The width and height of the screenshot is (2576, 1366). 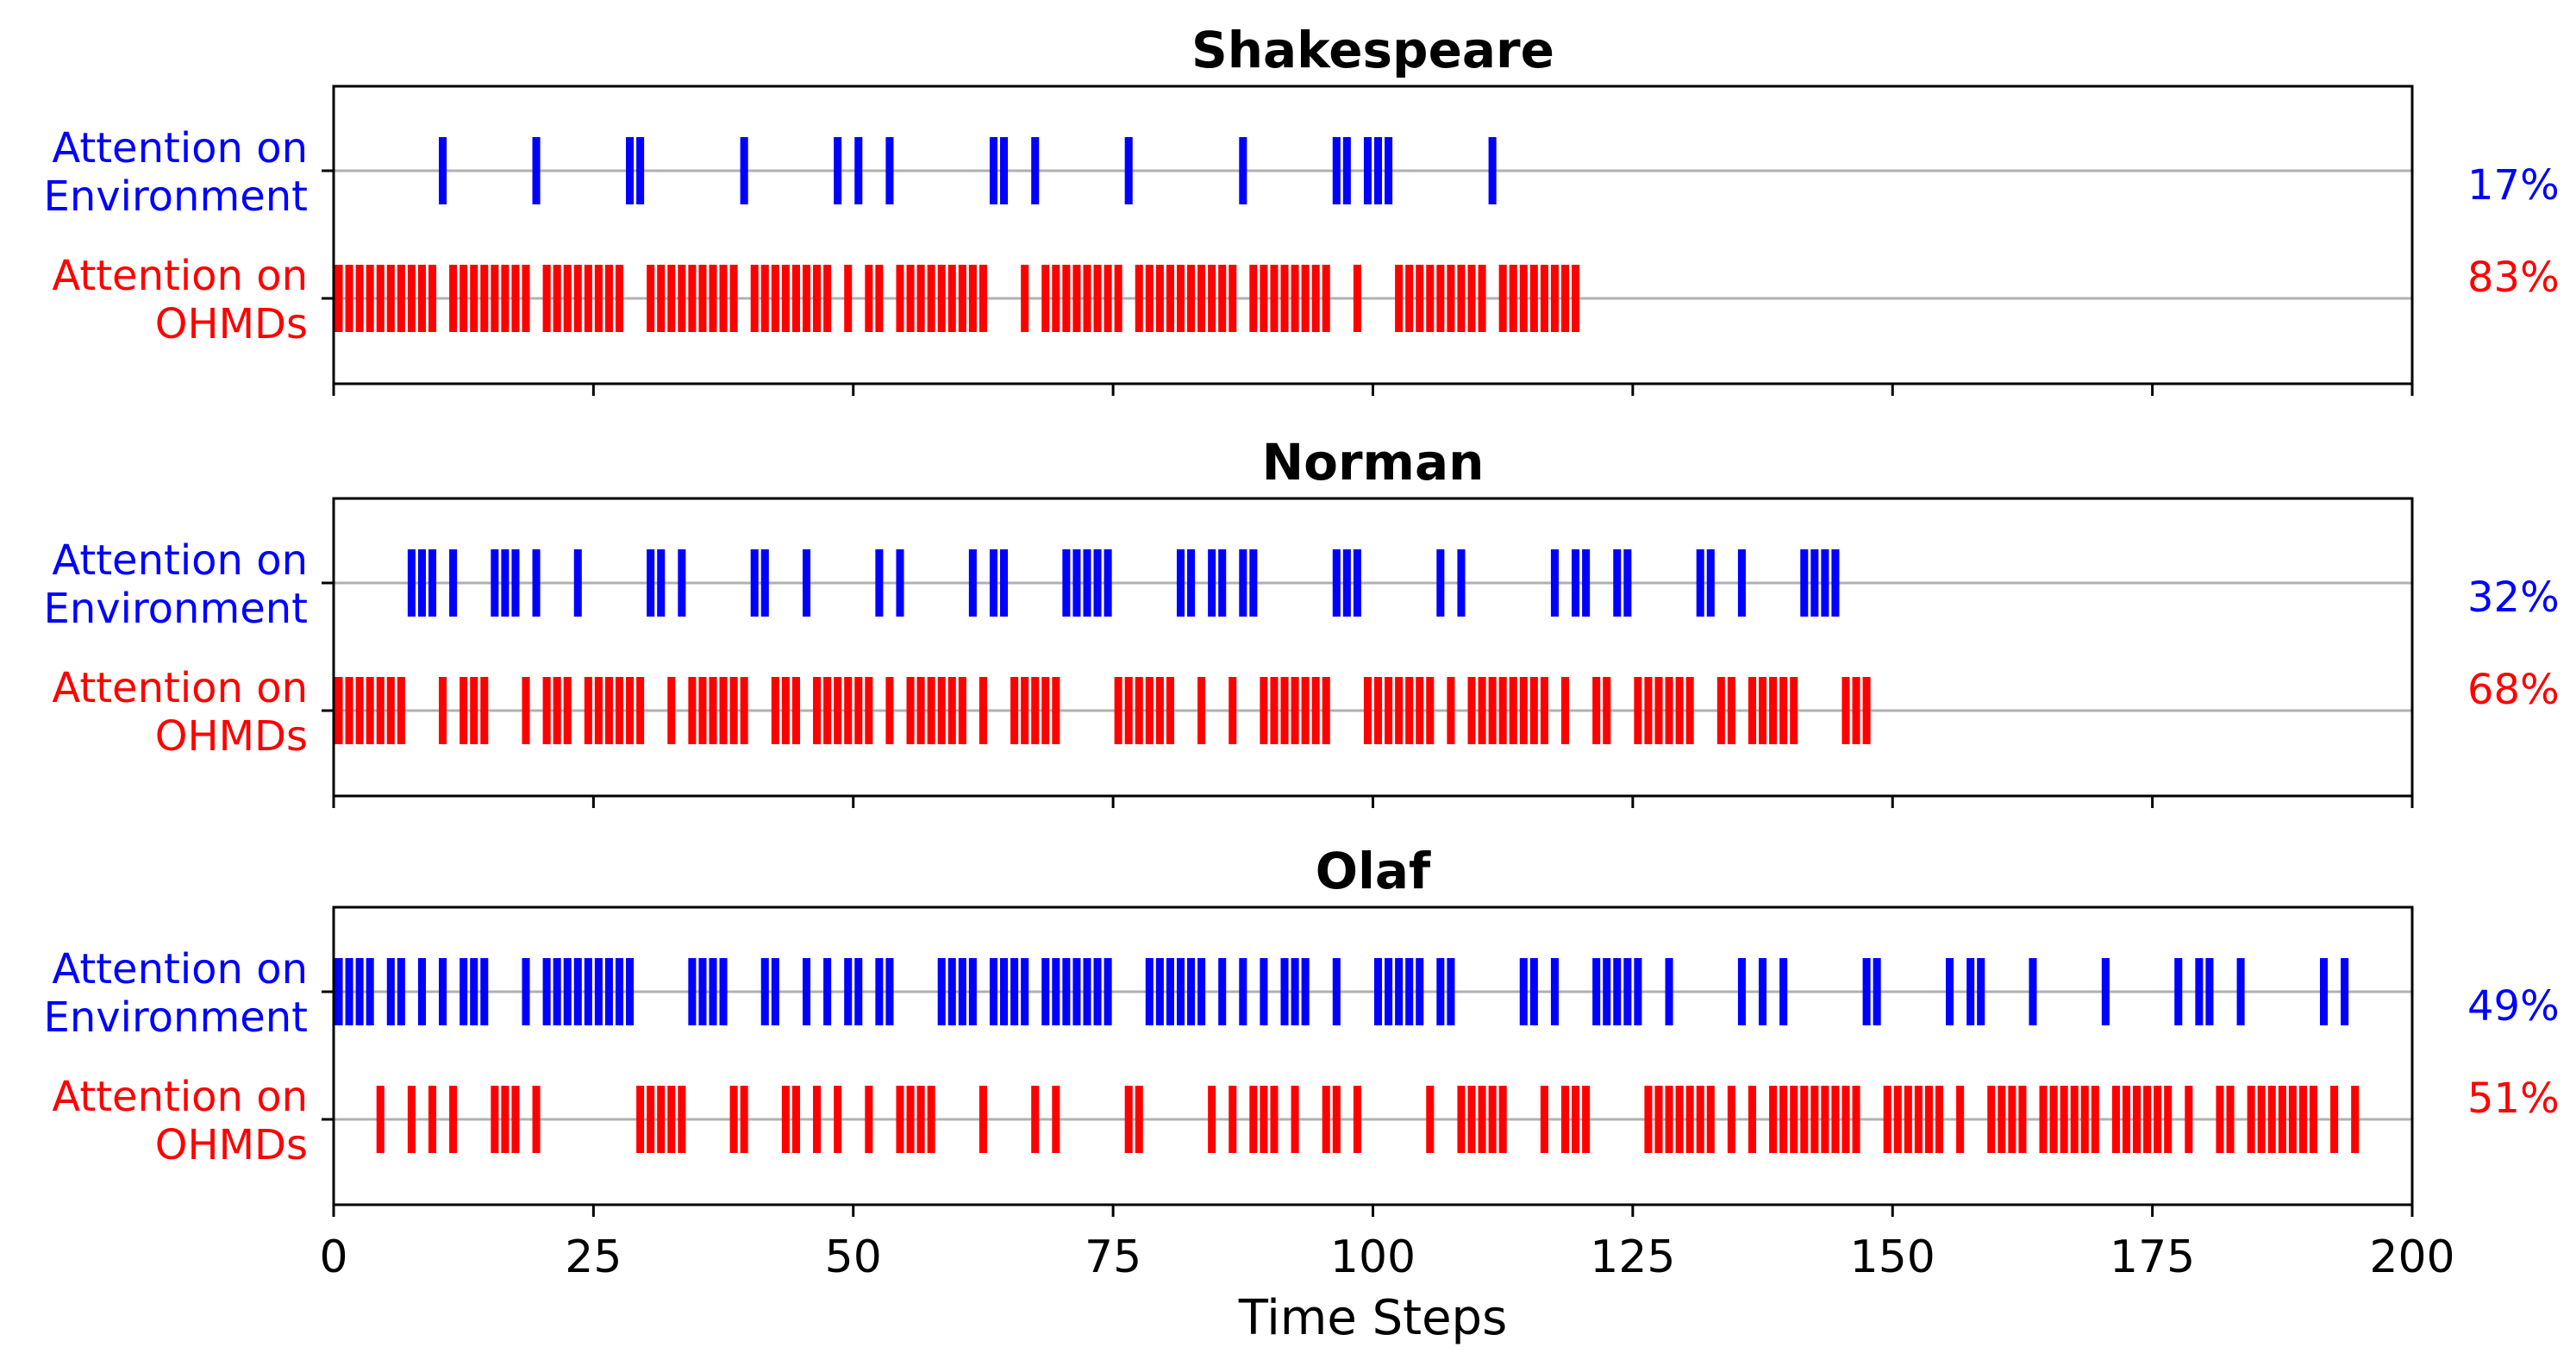 I want to click on x-tick-label: 175, so click(x=2152, y=1257).